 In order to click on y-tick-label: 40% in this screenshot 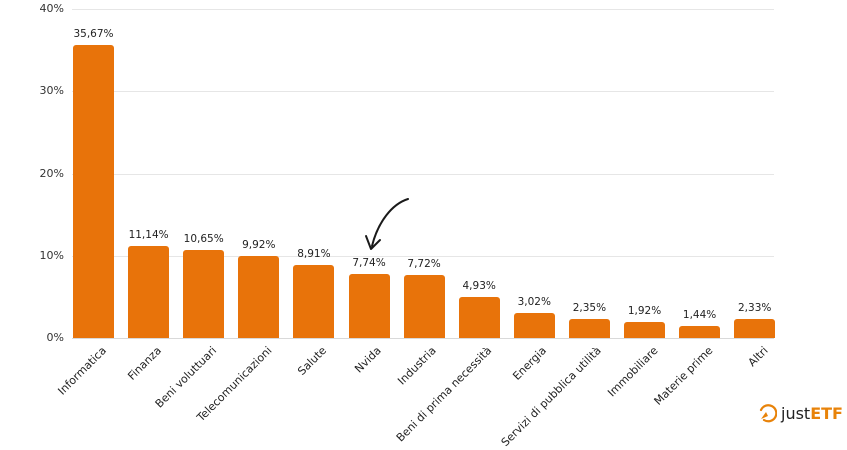, I will do `click(51, 8)`.